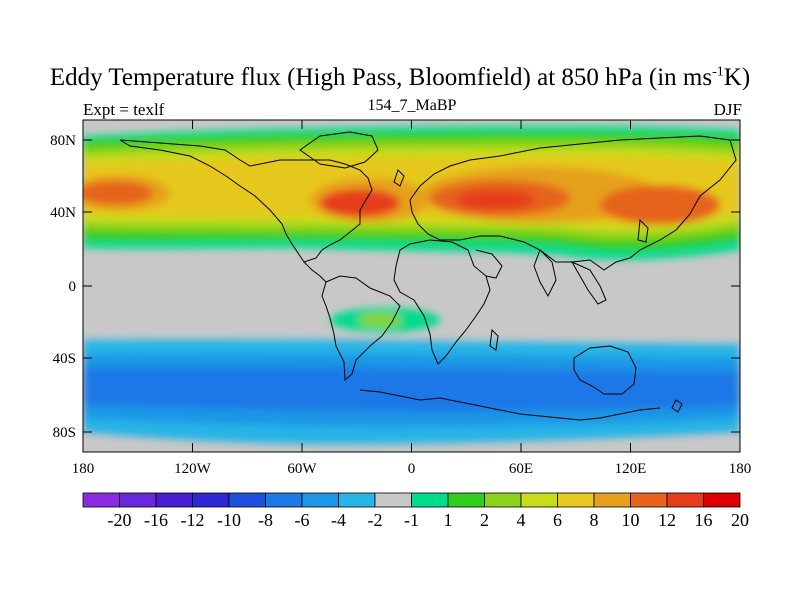  Describe the element at coordinates (63, 141) in the screenshot. I see `y-tick-label: 80N` at that location.